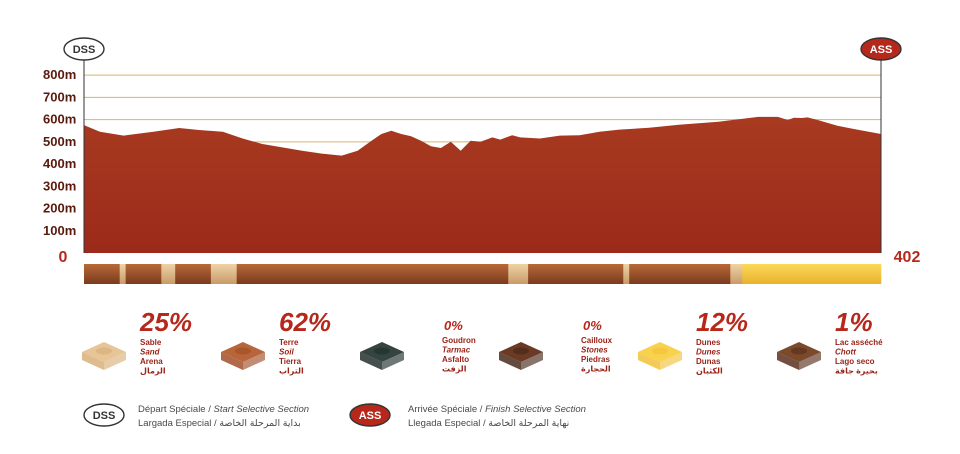 The height and width of the screenshot is (454, 960). Describe the element at coordinates (709, 371) in the screenshot. I see `terrain-name: الكثبان` at that location.